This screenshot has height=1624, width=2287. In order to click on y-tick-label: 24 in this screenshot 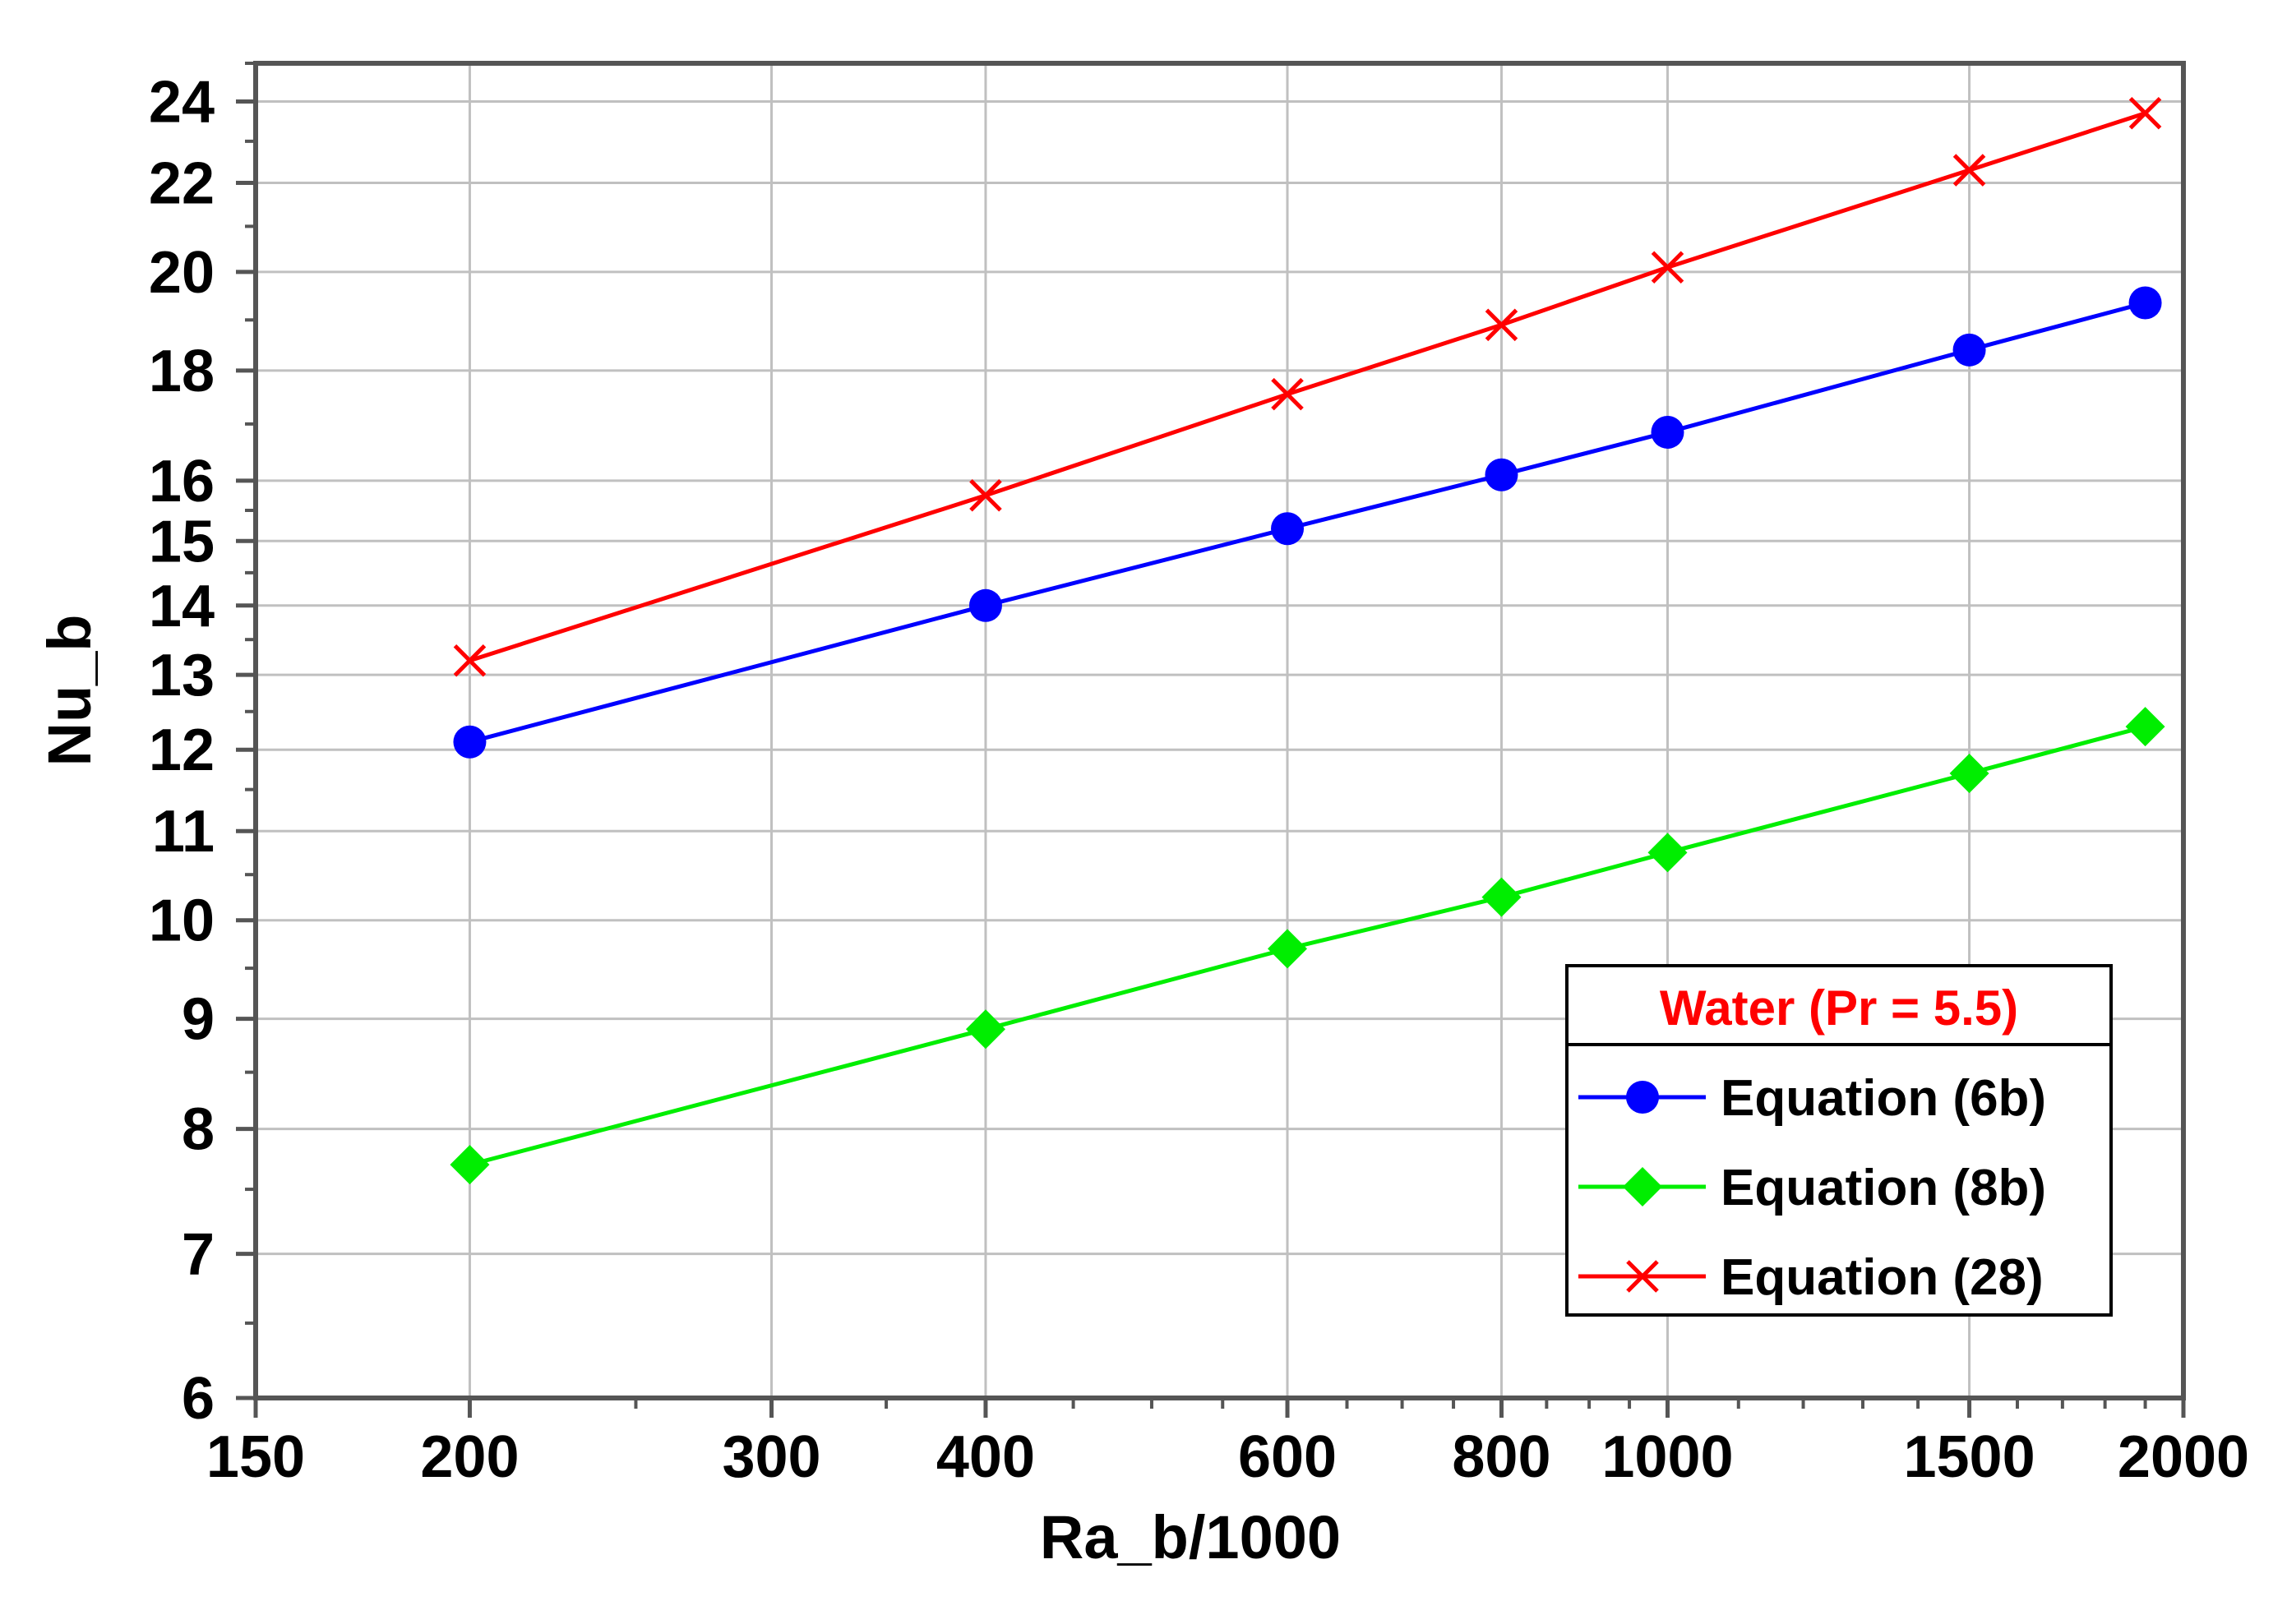, I will do `click(182, 102)`.